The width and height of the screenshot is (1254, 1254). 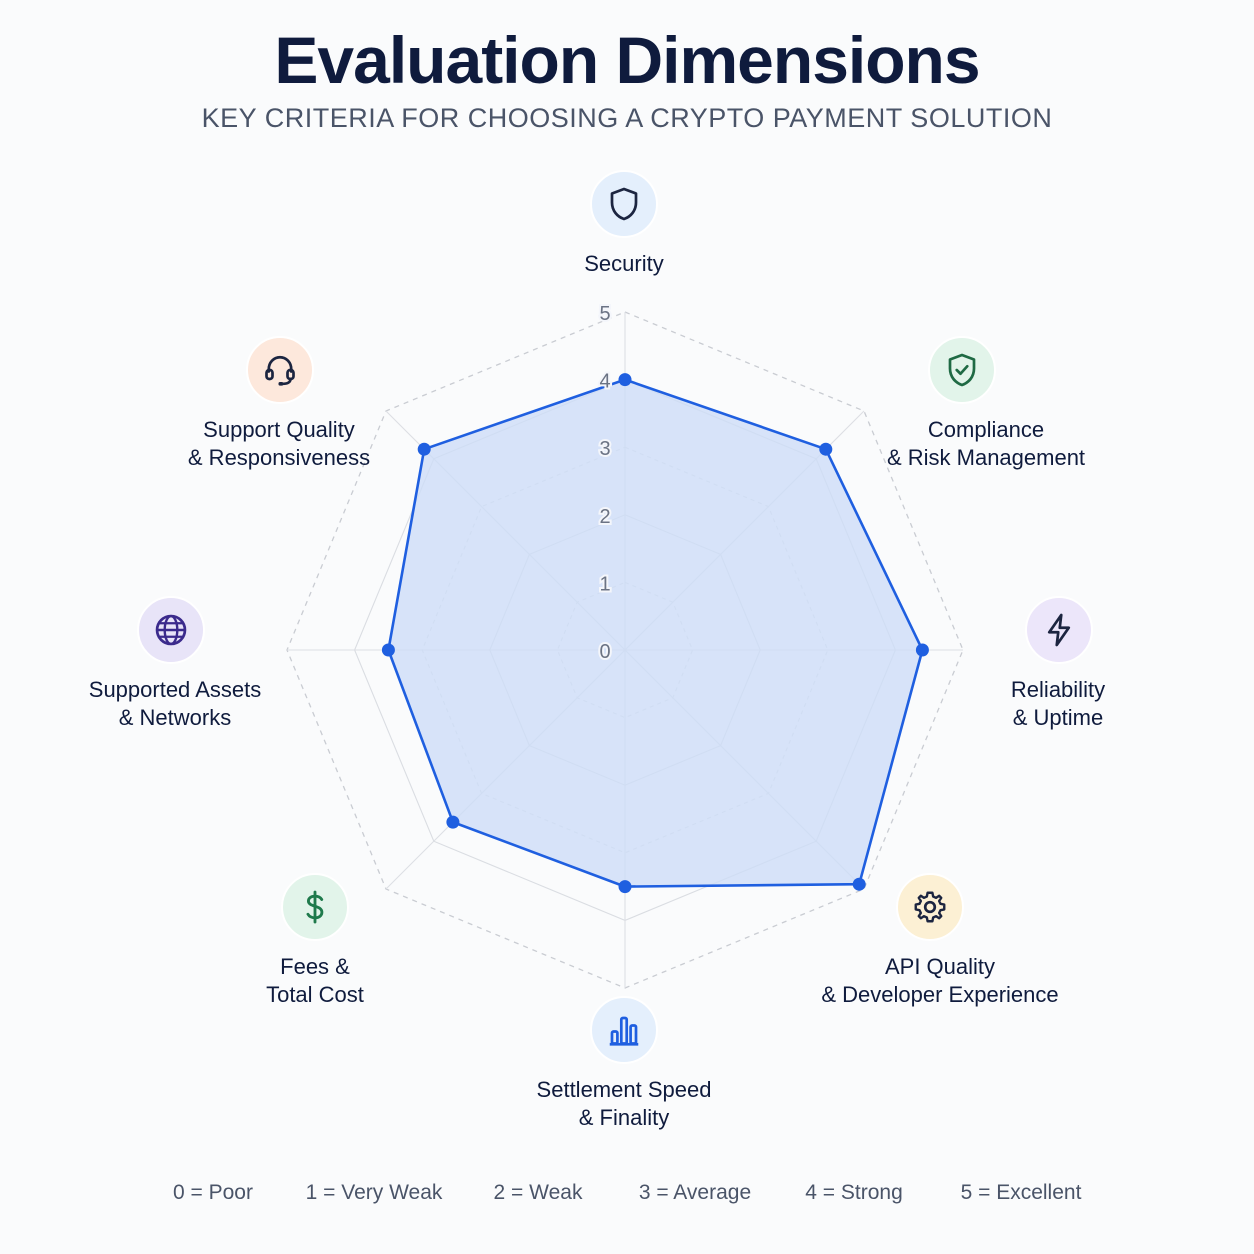 I want to click on legend-item-0: 0 = Poor, so click(x=213, y=1192).